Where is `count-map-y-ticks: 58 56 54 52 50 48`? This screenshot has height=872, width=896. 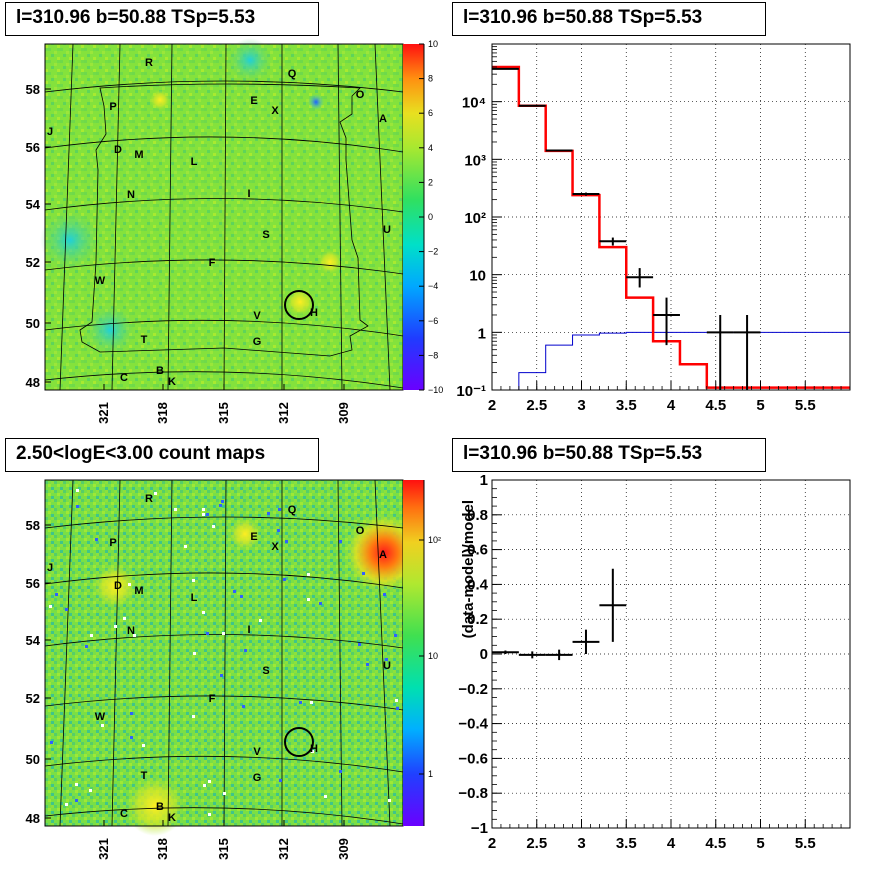 count-map-y-ticks: 58 56 54 52 50 48 is located at coordinates (38, 672).